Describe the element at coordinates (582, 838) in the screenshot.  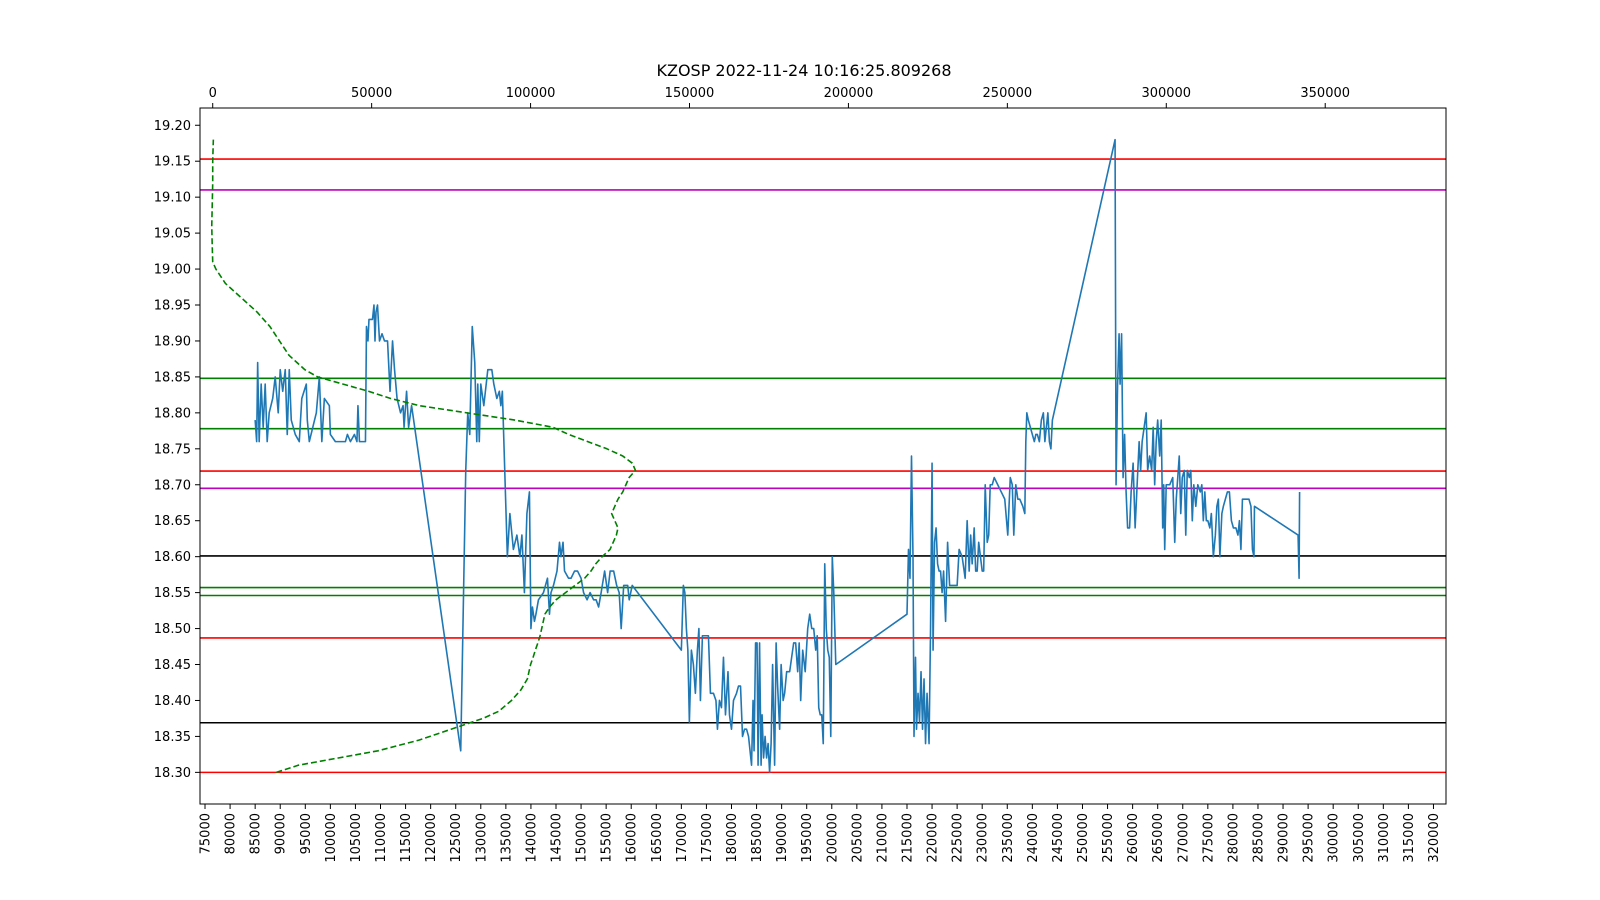
I see `x-tick-label-15: 150000` at that location.